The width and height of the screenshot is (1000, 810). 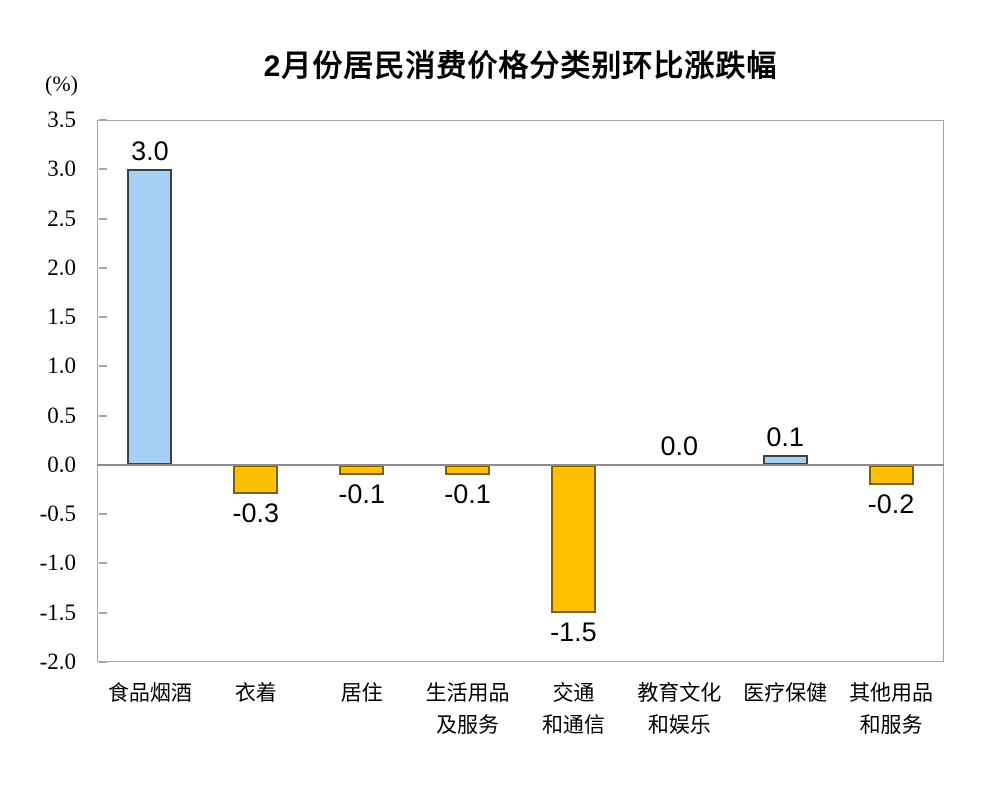 I want to click on y-tick-label: 1.0, so click(x=61, y=366).